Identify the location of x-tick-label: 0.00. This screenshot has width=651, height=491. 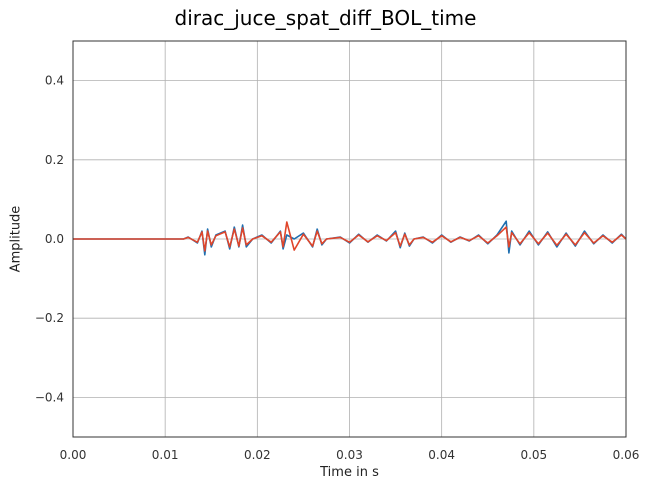
(73, 455).